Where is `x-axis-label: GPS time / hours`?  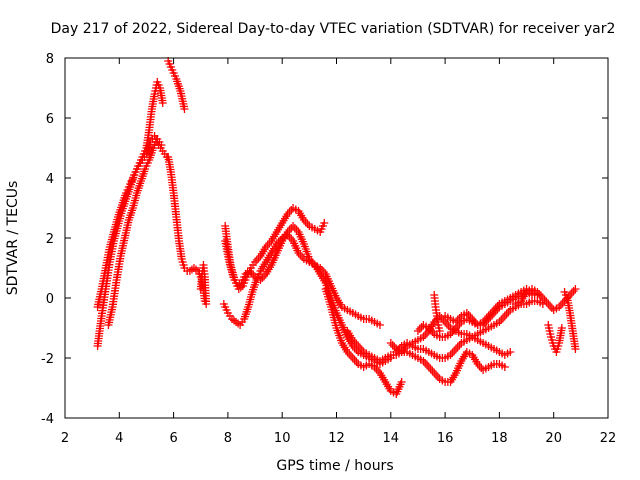 x-axis-label: GPS time / hours is located at coordinates (334, 466).